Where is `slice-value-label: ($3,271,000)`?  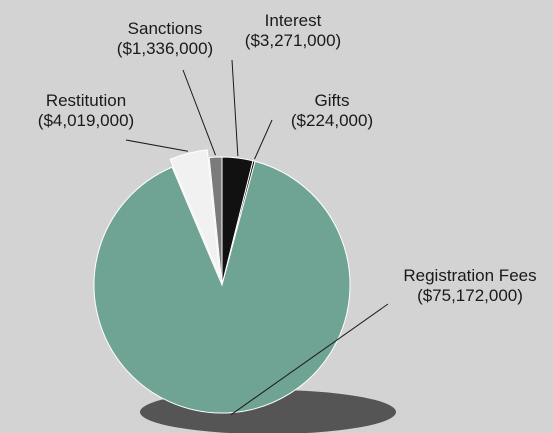
slice-value-label: ($3,271,000) is located at coordinates (293, 40).